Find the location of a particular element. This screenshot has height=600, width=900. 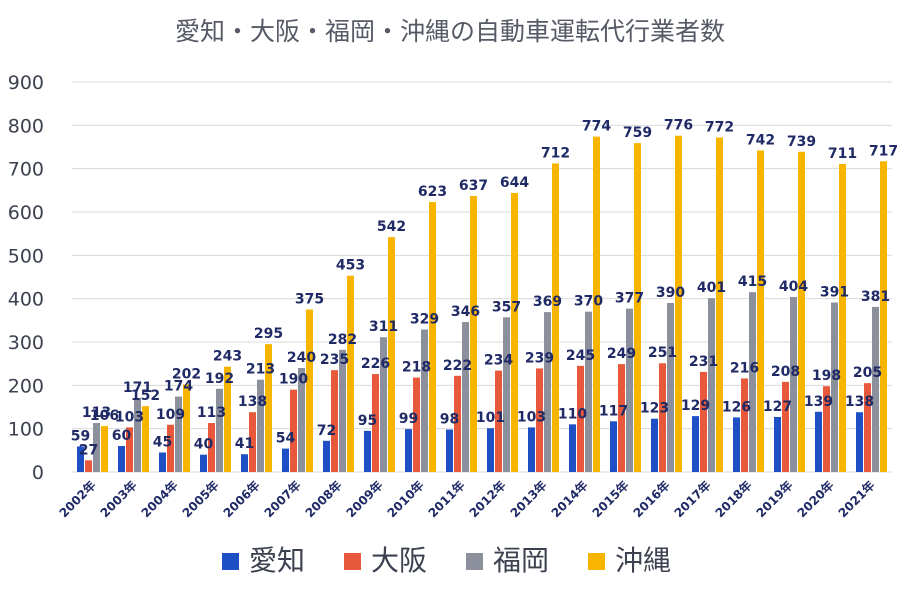

data-label: 174 is located at coordinates (178, 387).